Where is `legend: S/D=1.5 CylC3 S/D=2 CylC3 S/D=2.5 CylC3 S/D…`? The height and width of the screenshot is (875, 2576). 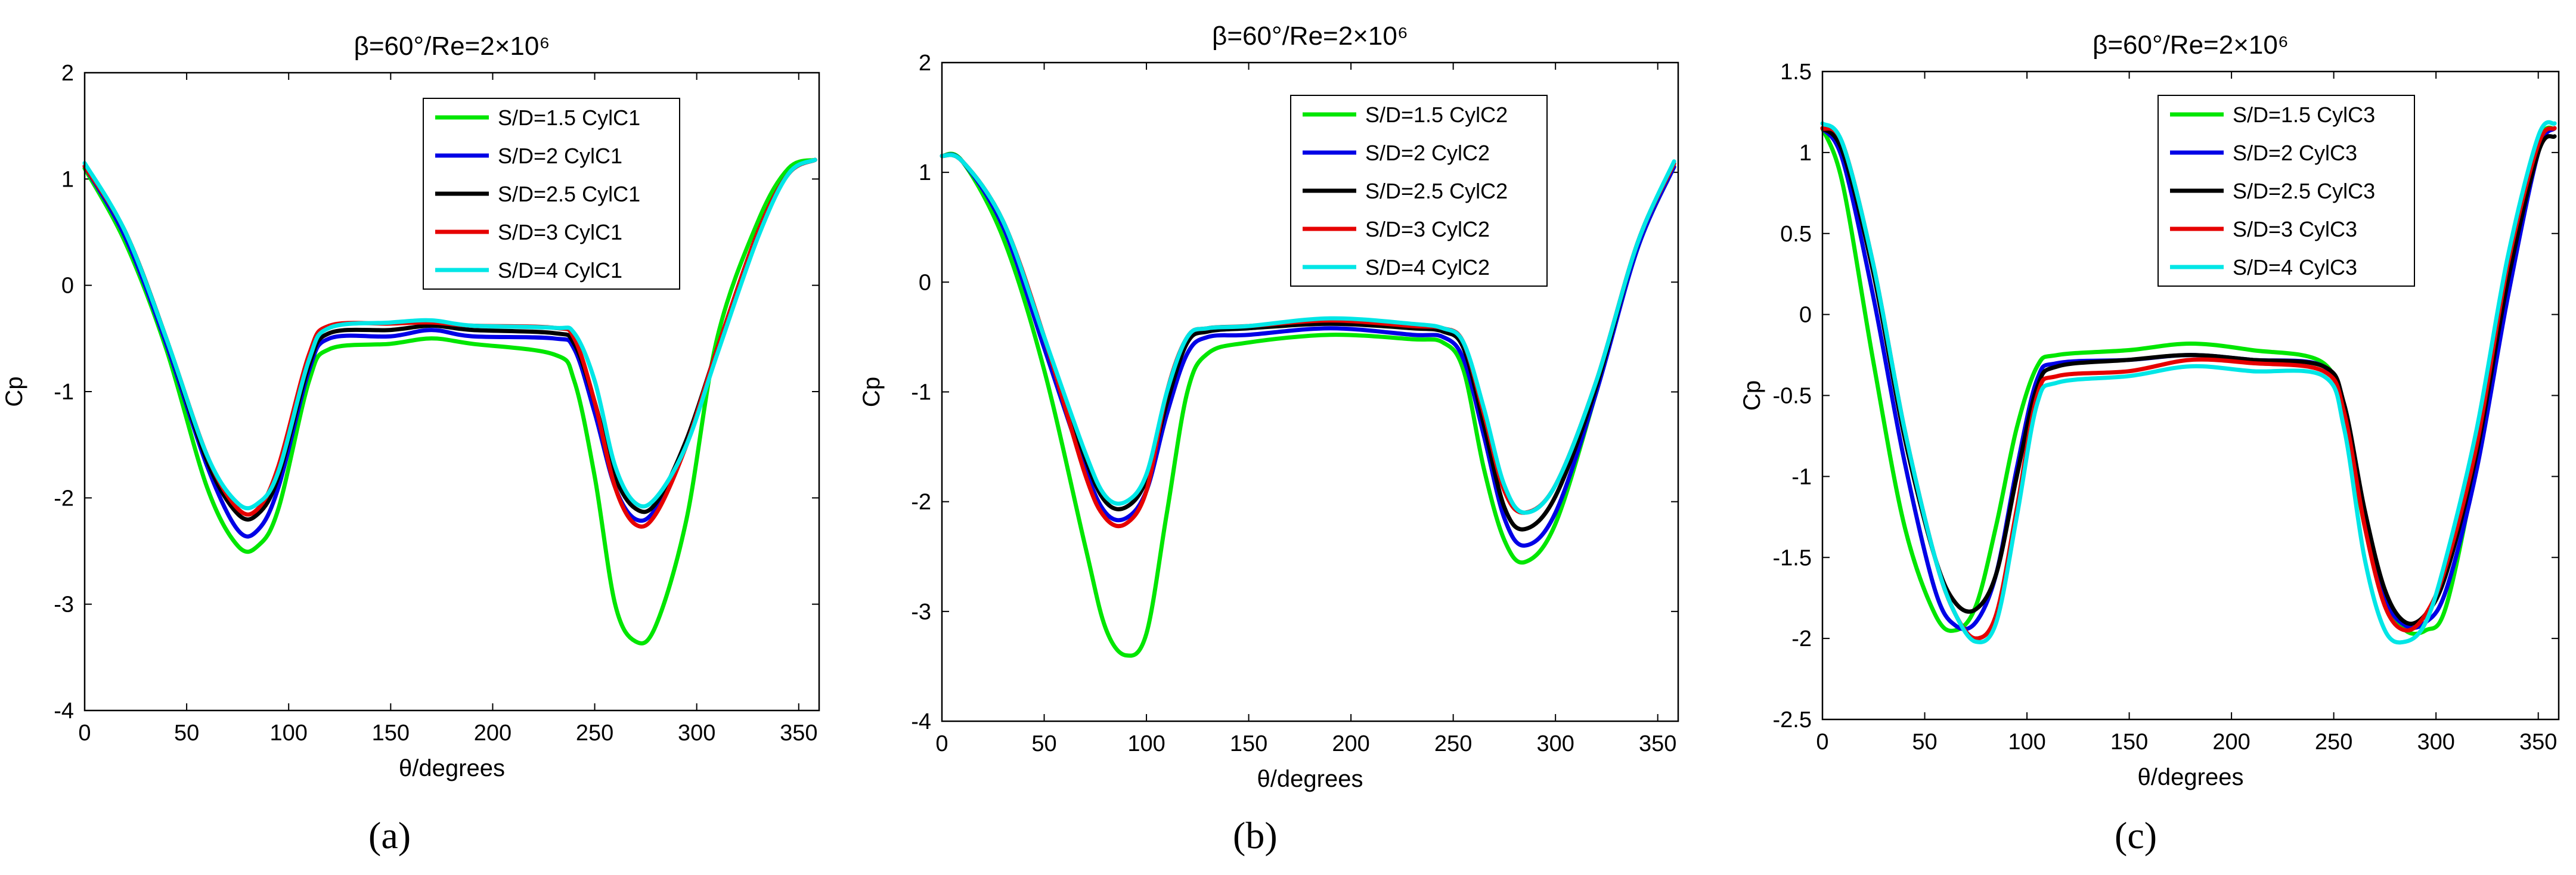 legend: S/D=1.5 CylC3 S/D=2 CylC3 S/D=2.5 CylC3 S/D… is located at coordinates (2286, 191).